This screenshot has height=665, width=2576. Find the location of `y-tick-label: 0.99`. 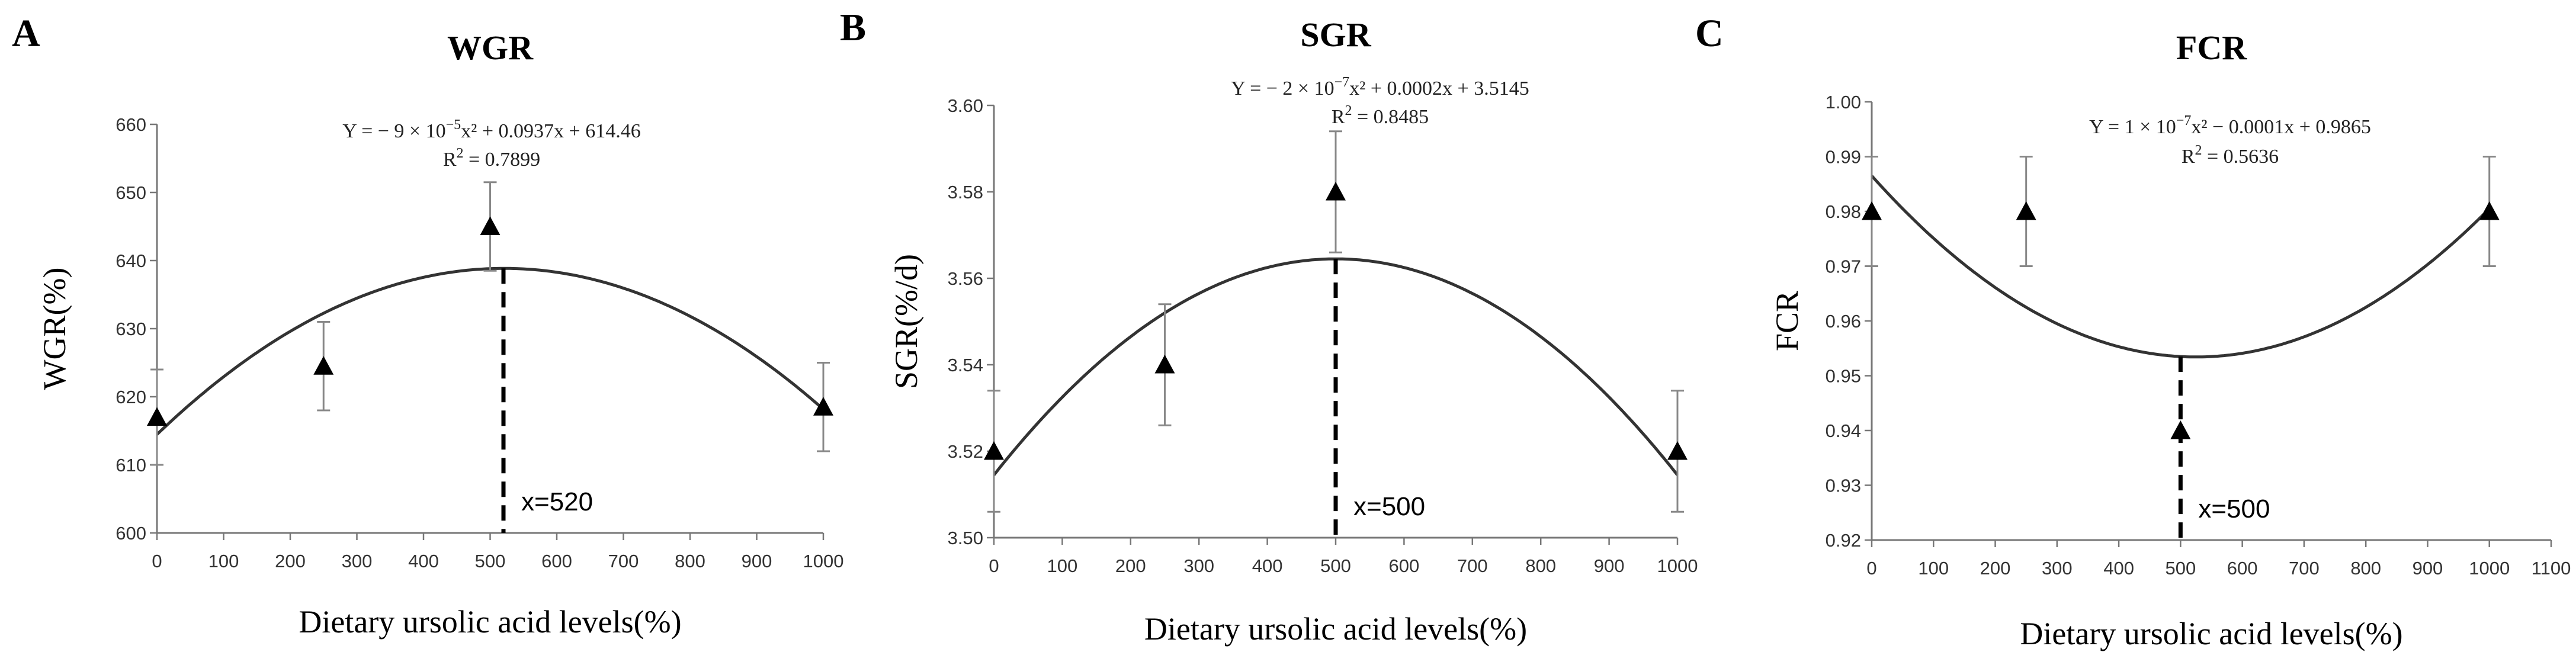

y-tick-label: 0.99 is located at coordinates (1843, 157).